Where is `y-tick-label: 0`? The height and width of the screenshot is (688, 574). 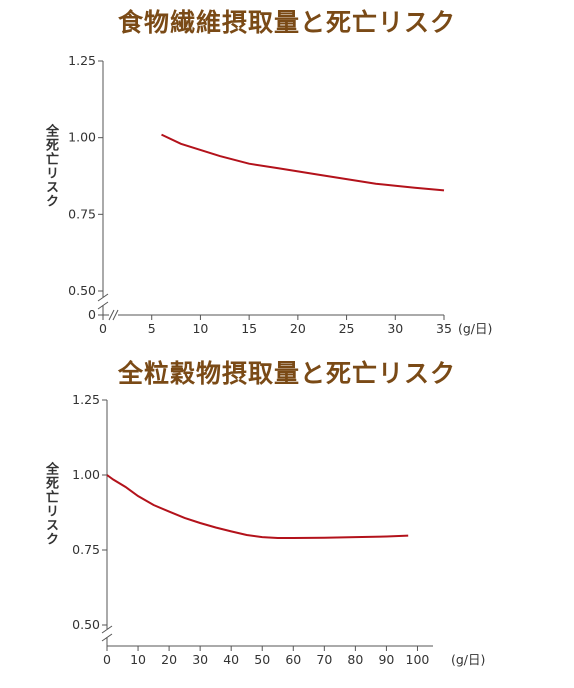 y-tick-label: 0 is located at coordinates (92, 314).